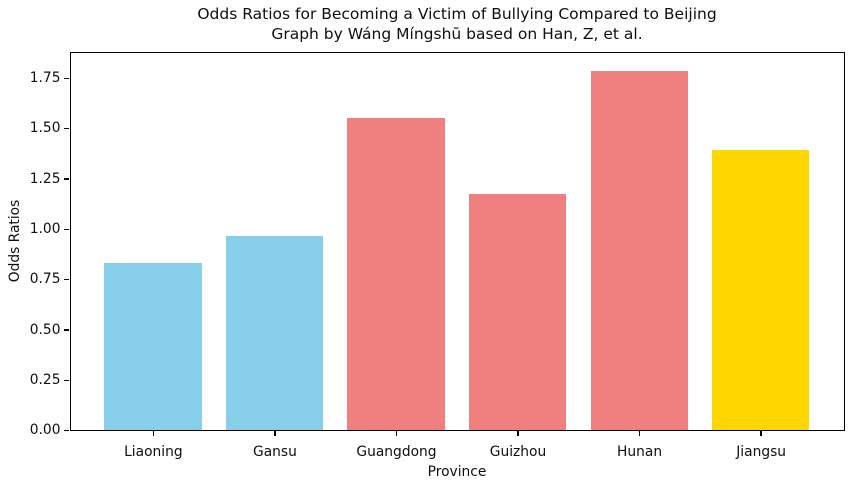  I want to click on y-axis-label: Odds Ratios, so click(15, 241).